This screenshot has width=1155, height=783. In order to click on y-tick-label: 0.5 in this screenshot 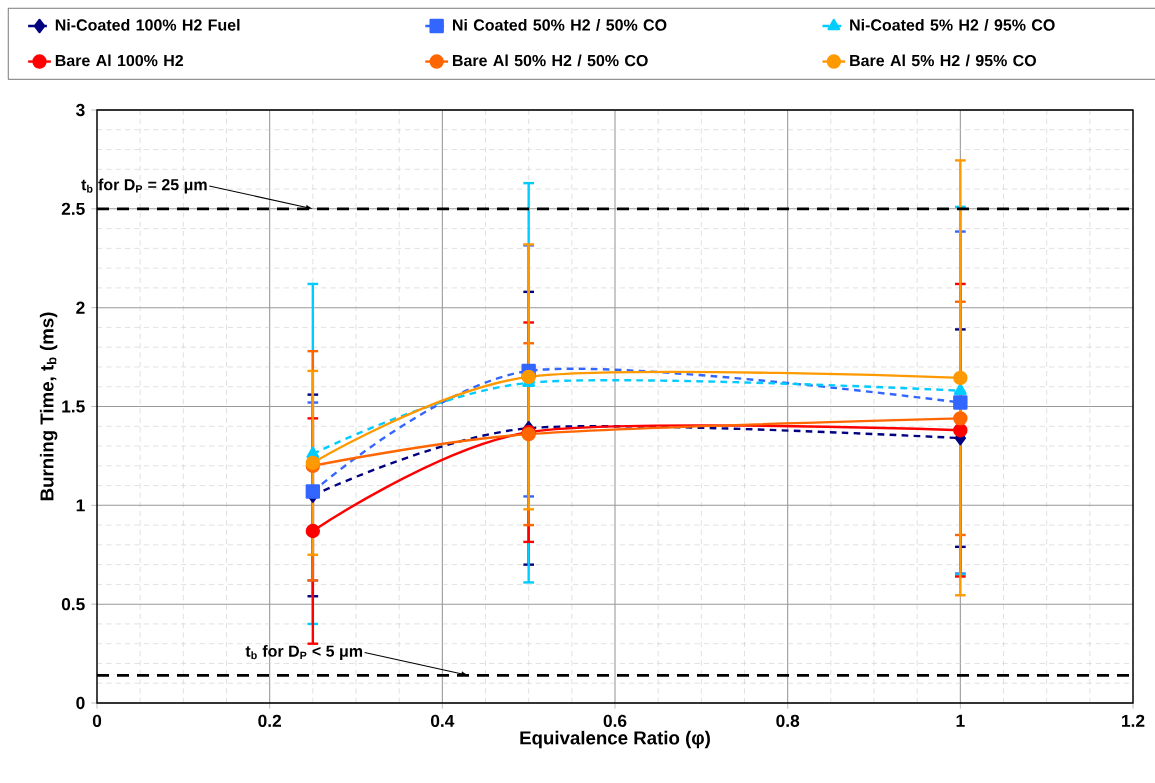, I will do `click(73, 604)`.